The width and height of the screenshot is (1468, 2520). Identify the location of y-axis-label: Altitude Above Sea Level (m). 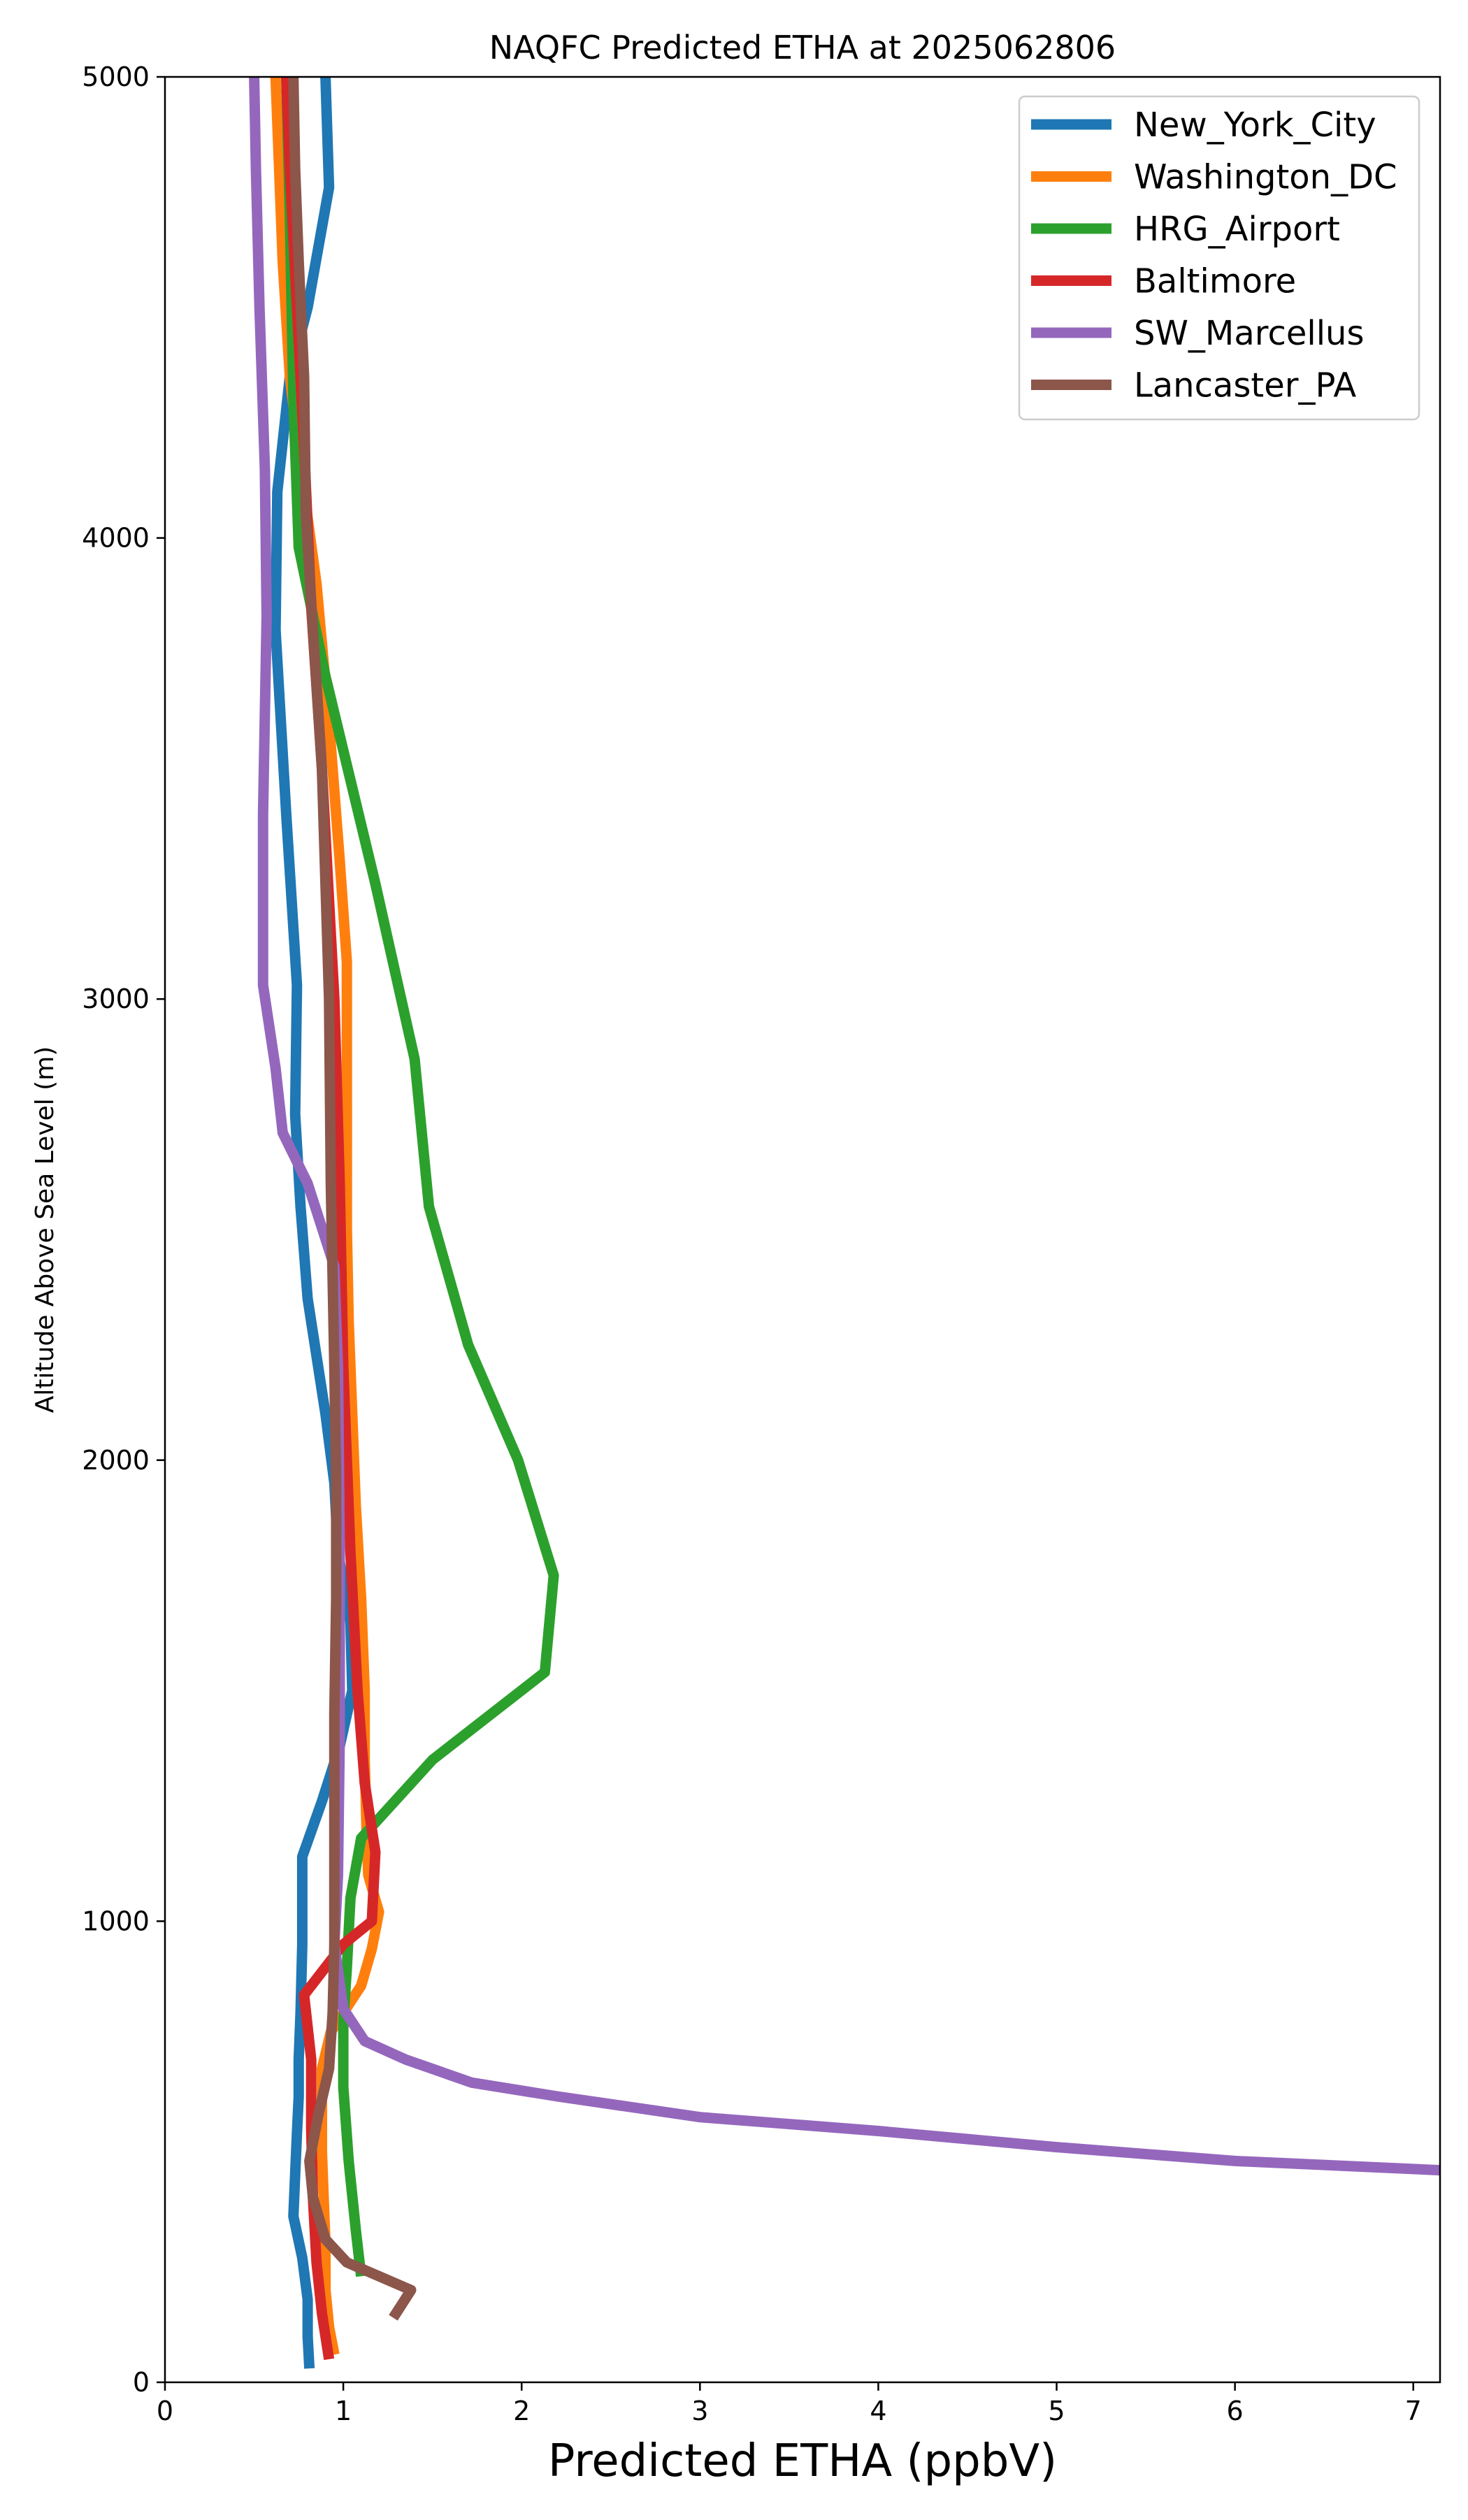
(45, 1229).